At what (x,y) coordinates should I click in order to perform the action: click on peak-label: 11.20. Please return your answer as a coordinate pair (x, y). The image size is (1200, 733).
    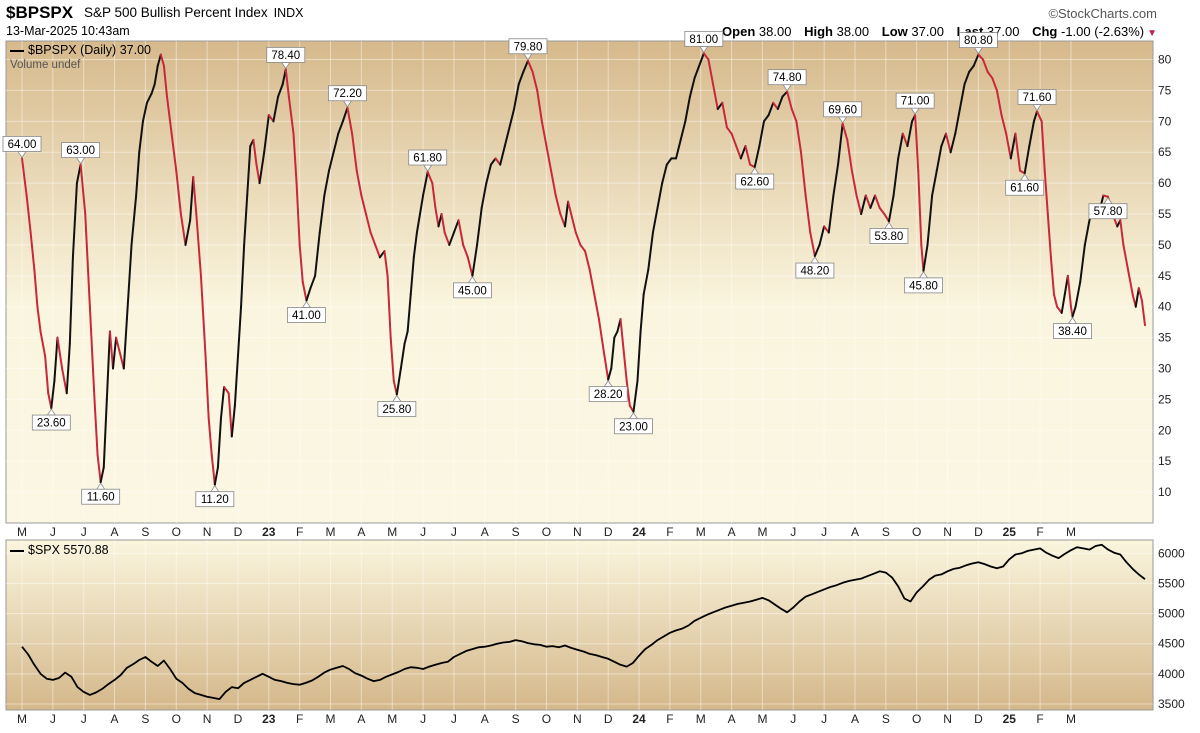
    Looking at the image, I should click on (215, 496).